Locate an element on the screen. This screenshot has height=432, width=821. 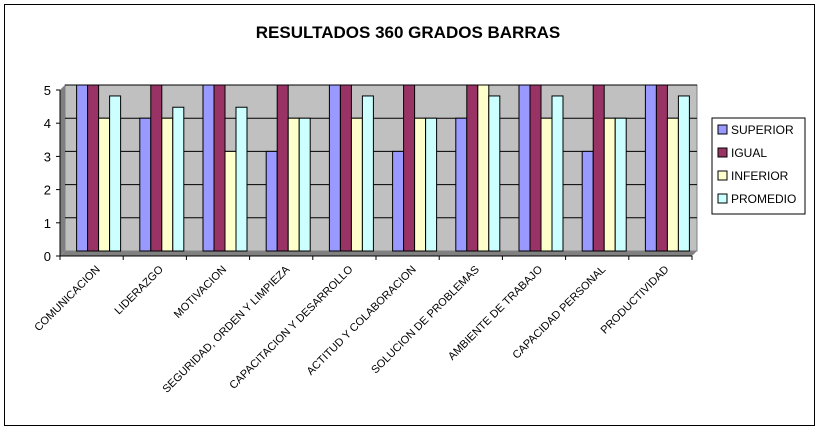
plot-floor is located at coordinates (378, 253).